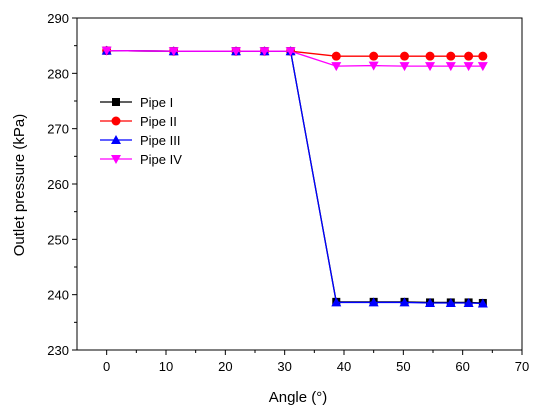  I want to click on legend-item: Pipe II, so click(138, 121).